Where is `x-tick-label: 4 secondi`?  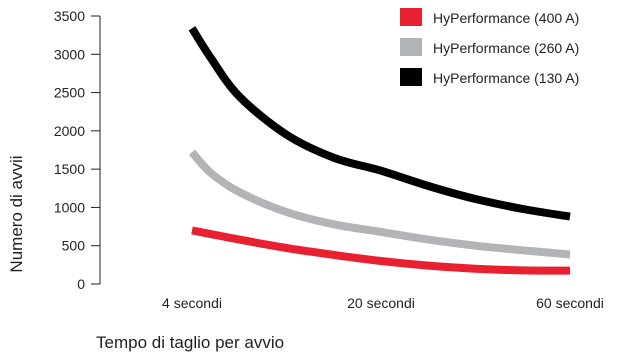
x-tick-label: 4 secondi is located at coordinates (192, 303).